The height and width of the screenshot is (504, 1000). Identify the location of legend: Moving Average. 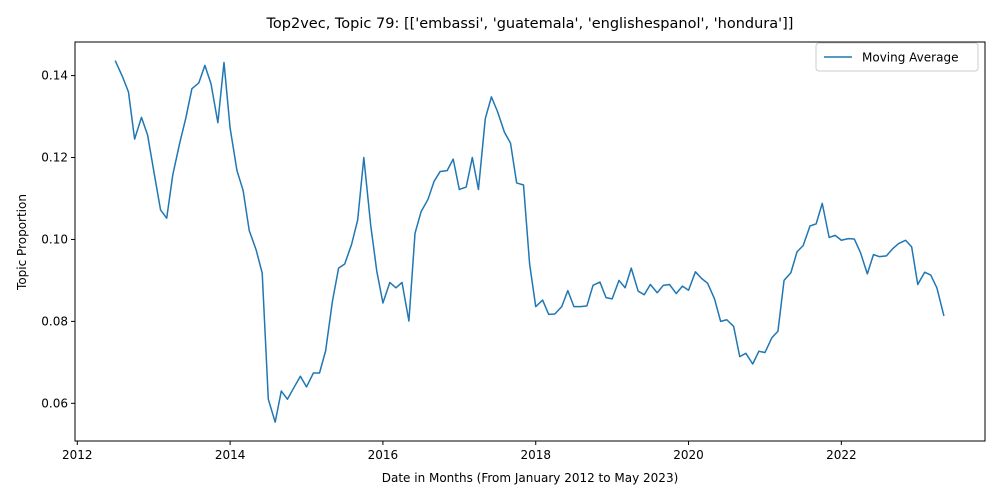
(897, 57).